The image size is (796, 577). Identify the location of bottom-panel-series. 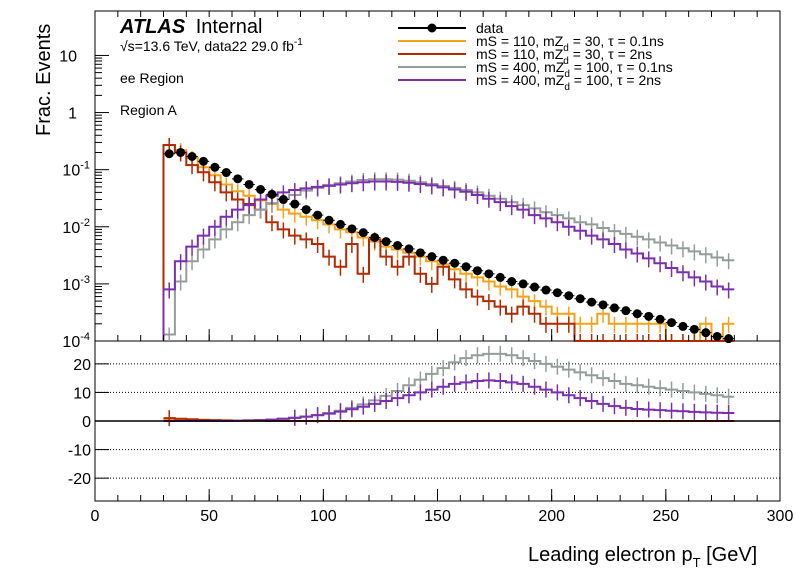
(437, 386).